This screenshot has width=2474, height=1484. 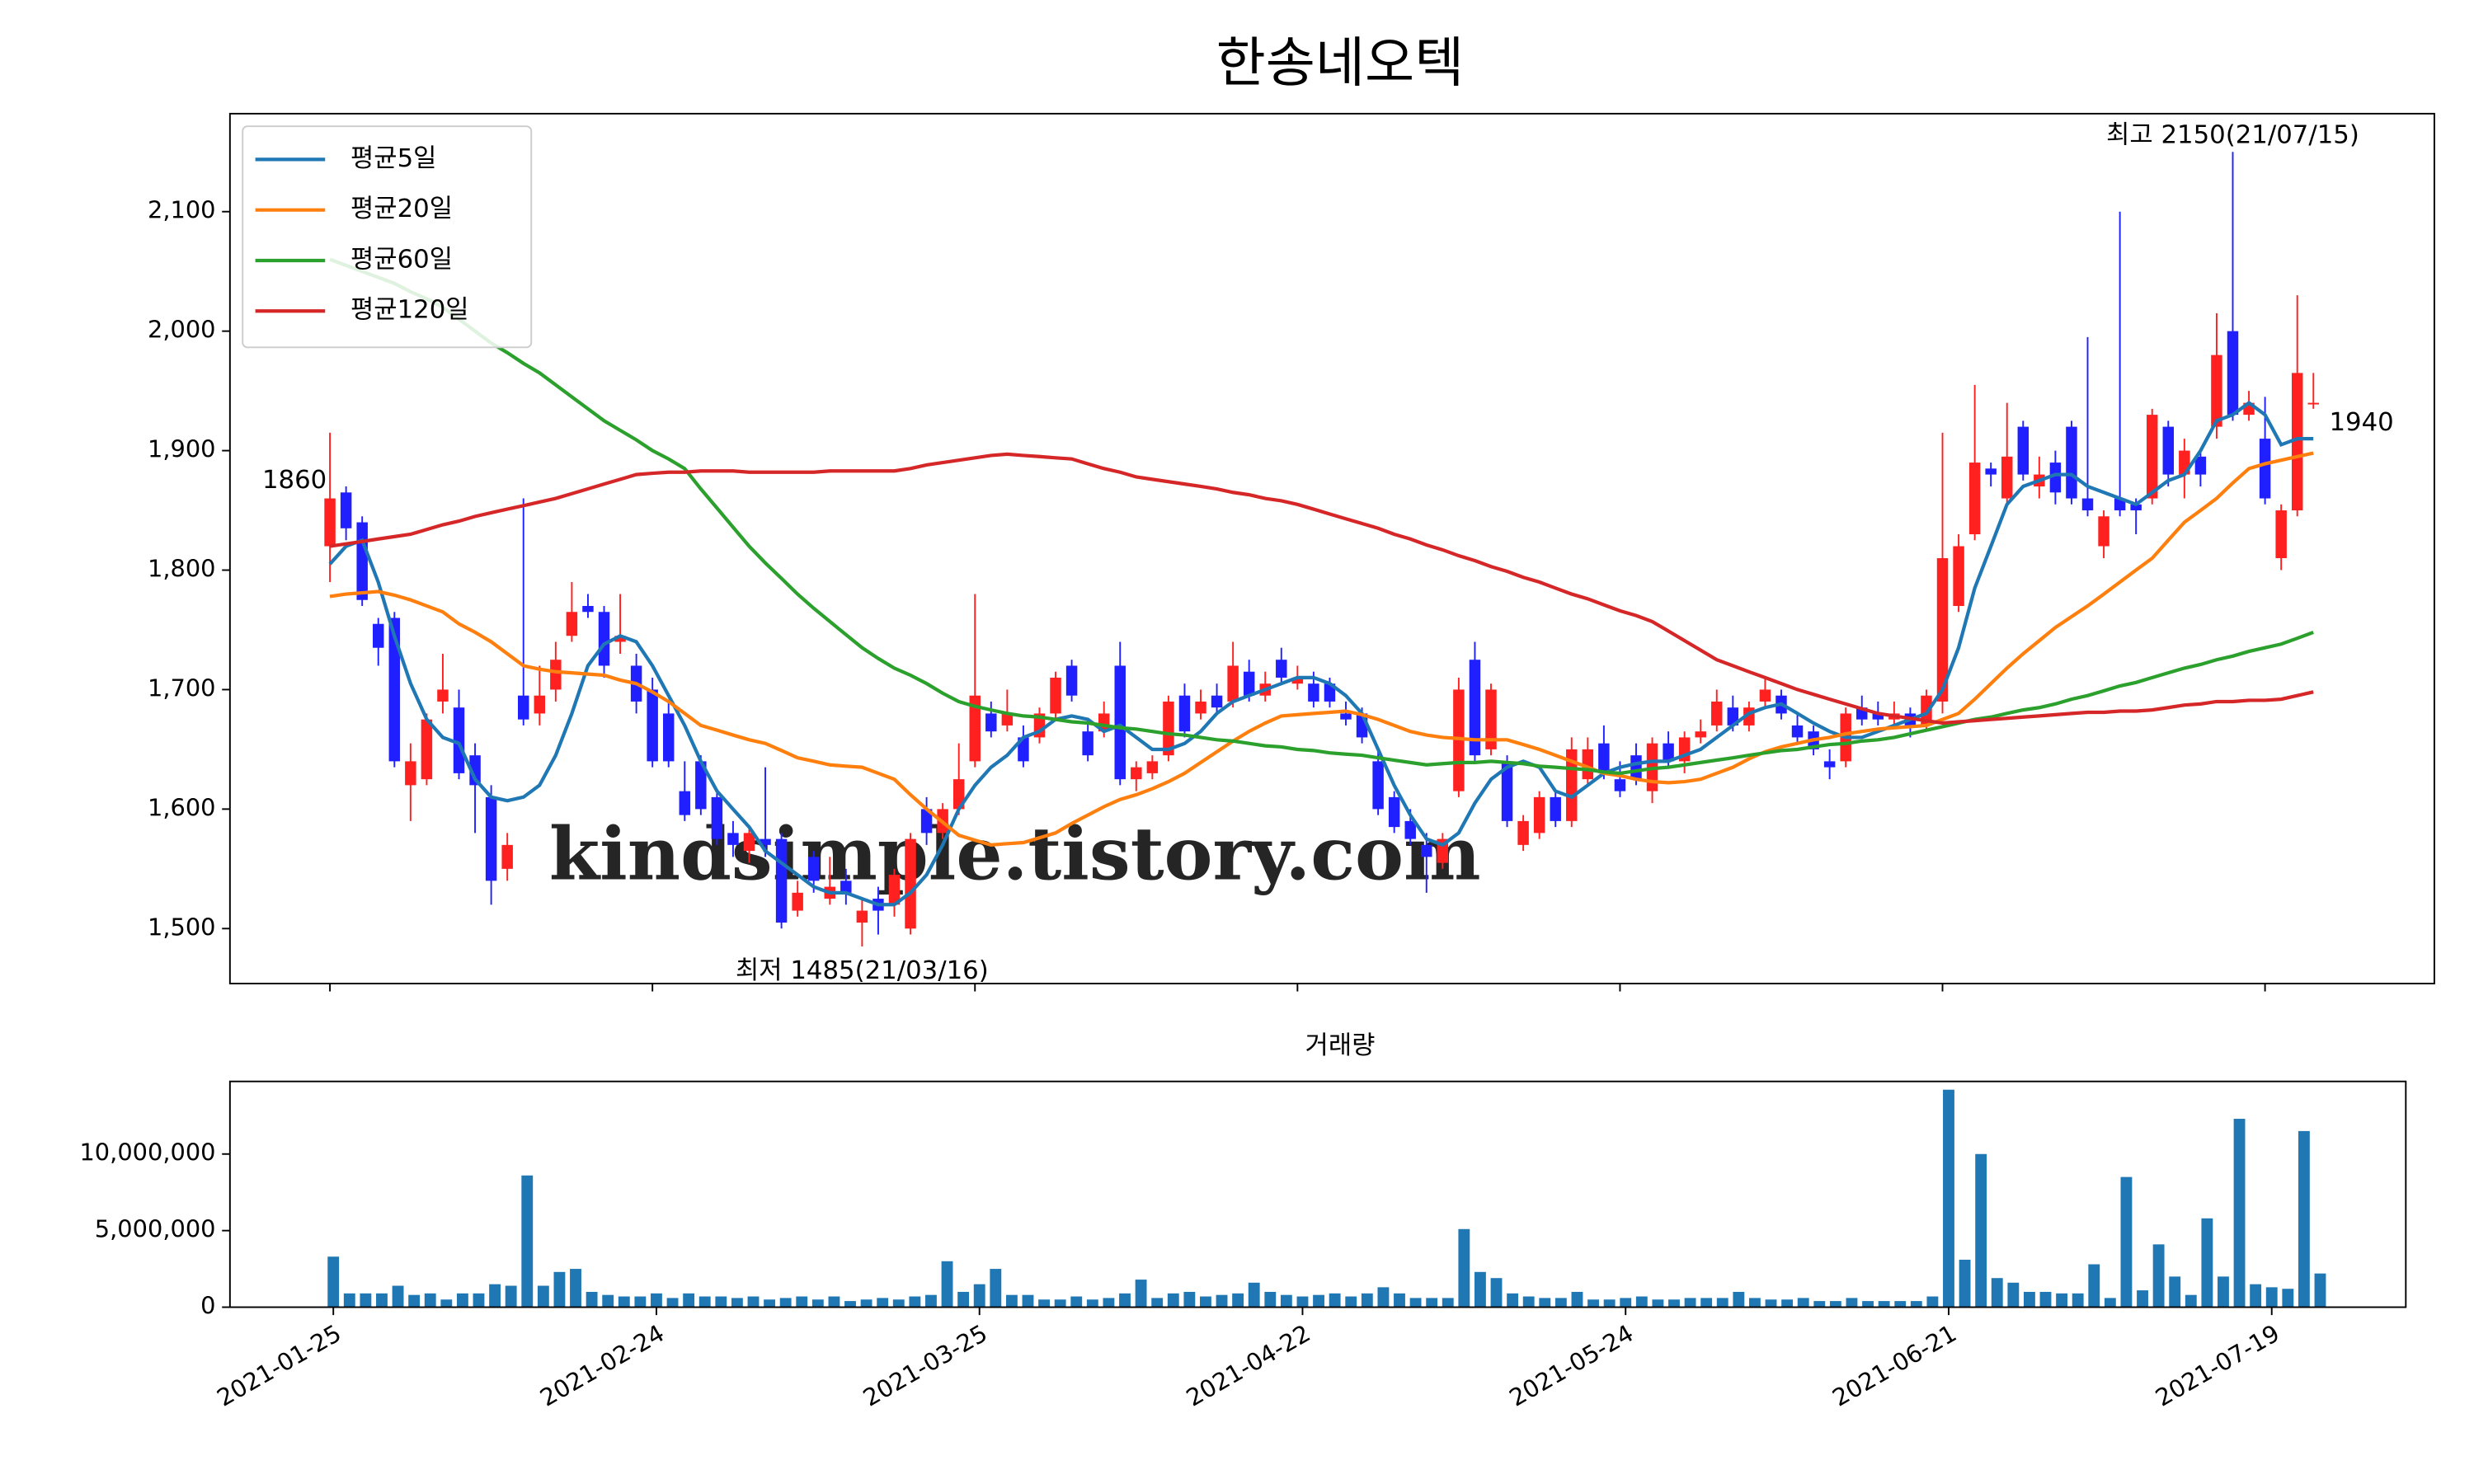 What do you see at coordinates (182, 807) in the screenshot?
I see `y-tick-label: 1,600` at bounding box center [182, 807].